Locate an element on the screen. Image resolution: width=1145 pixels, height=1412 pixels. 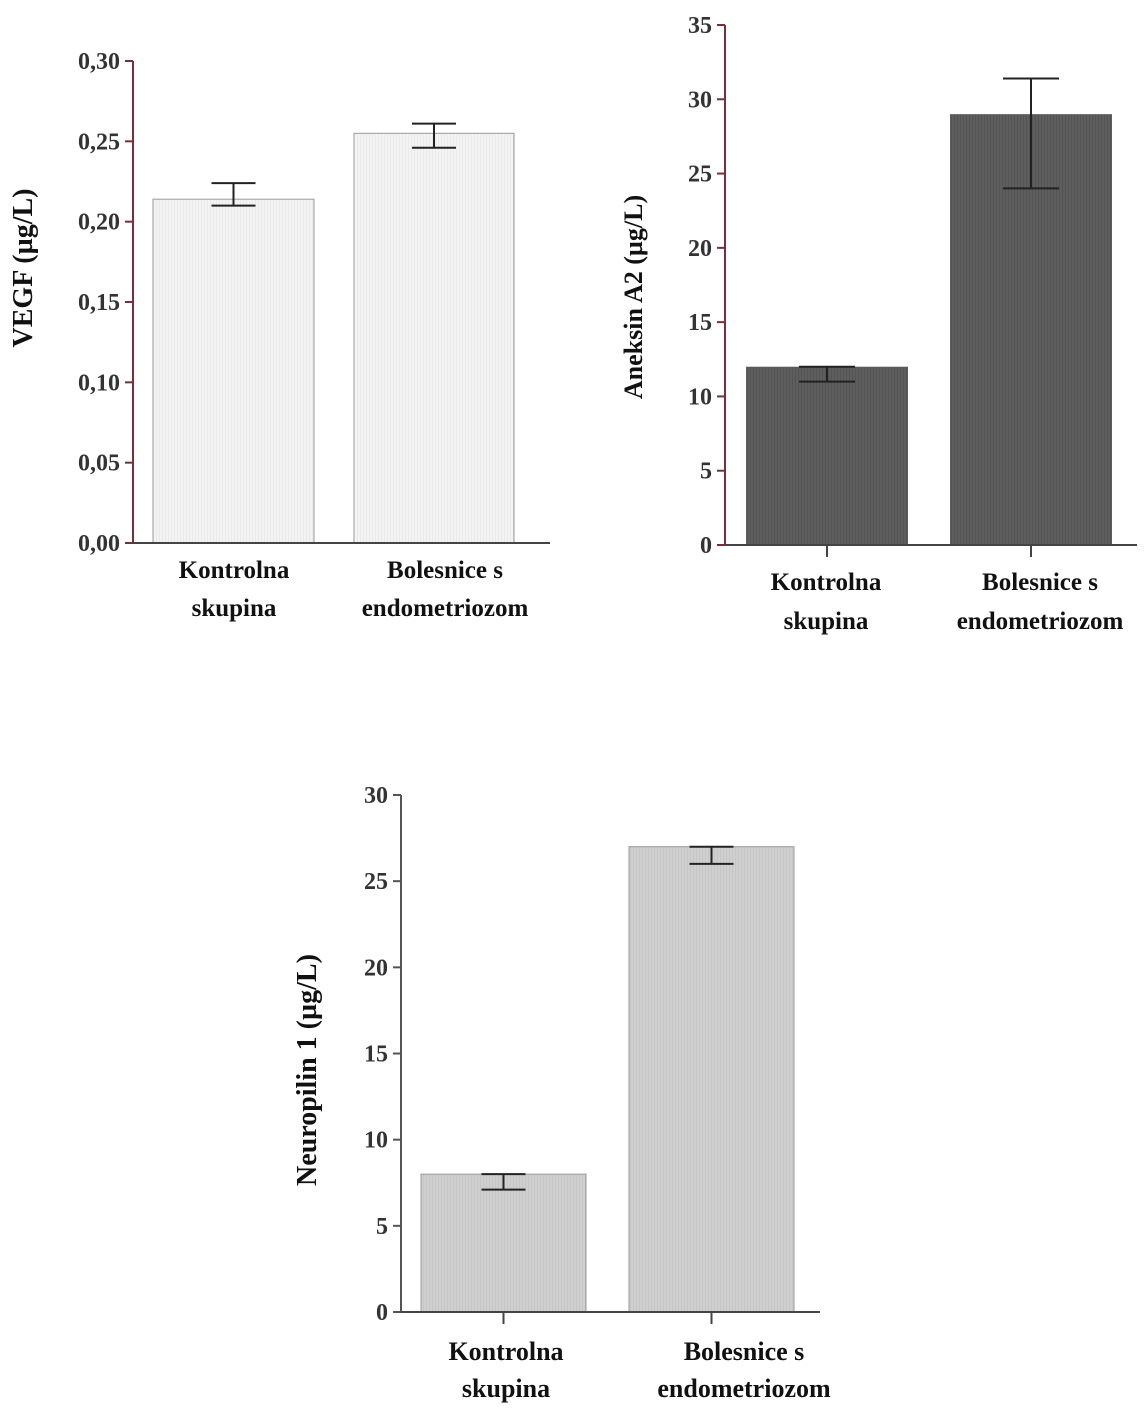
y-tick-label: 0,30 is located at coordinates (99, 62).